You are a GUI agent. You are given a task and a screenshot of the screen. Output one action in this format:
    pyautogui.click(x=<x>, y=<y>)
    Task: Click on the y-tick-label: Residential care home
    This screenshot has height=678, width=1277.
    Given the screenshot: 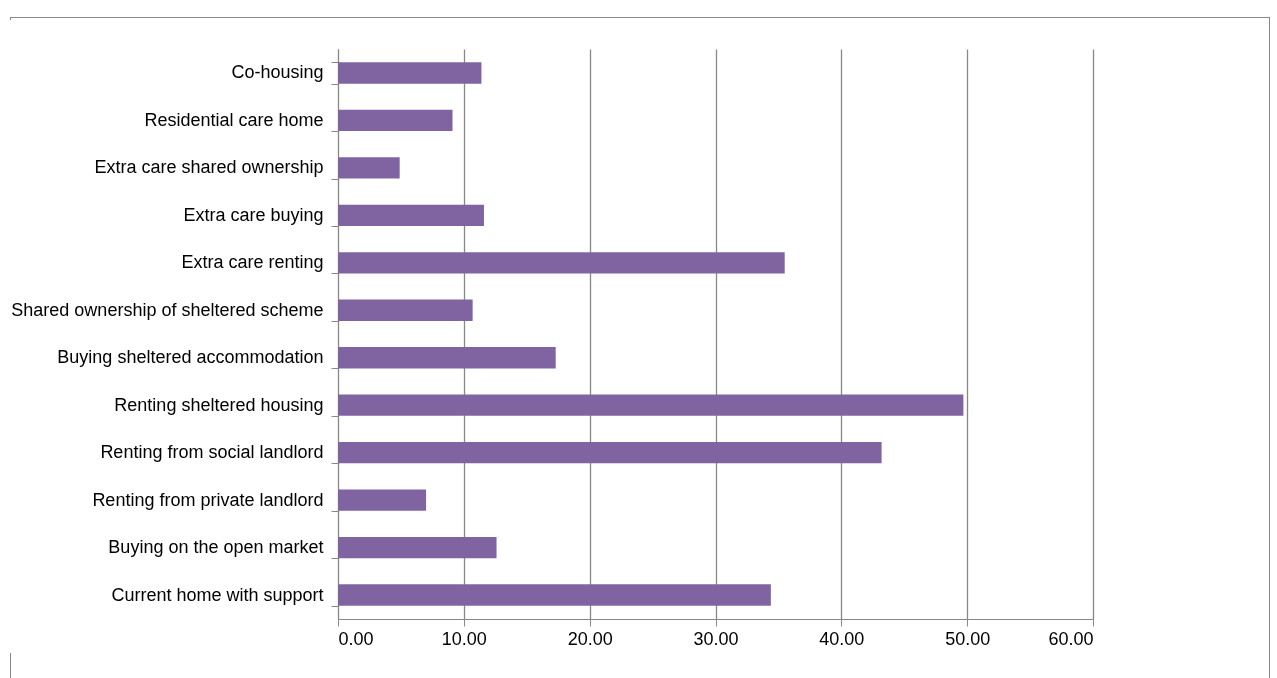 What is the action you would take?
    pyautogui.click(x=234, y=119)
    